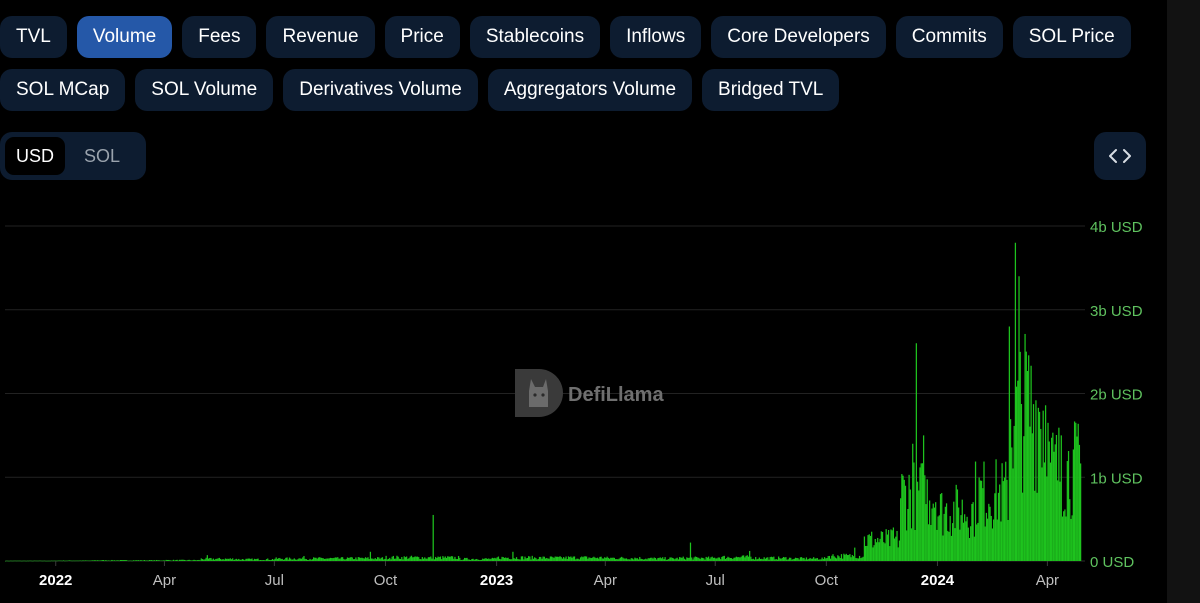 This screenshot has height=603, width=1200. I want to click on tab-sol-mcap: SOL MCap, so click(63, 90).